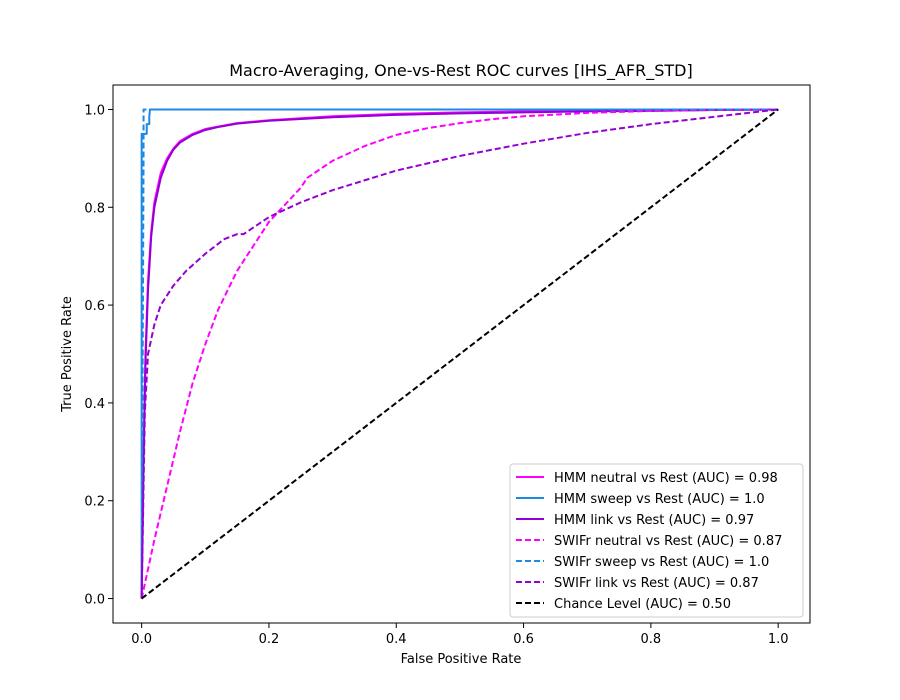 The image size is (900, 700). Describe the element at coordinates (460, 635) in the screenshot. I see `x-axis-ticks: 0.0 0.2 0.4 0.6 0.8 1.0` at that location.